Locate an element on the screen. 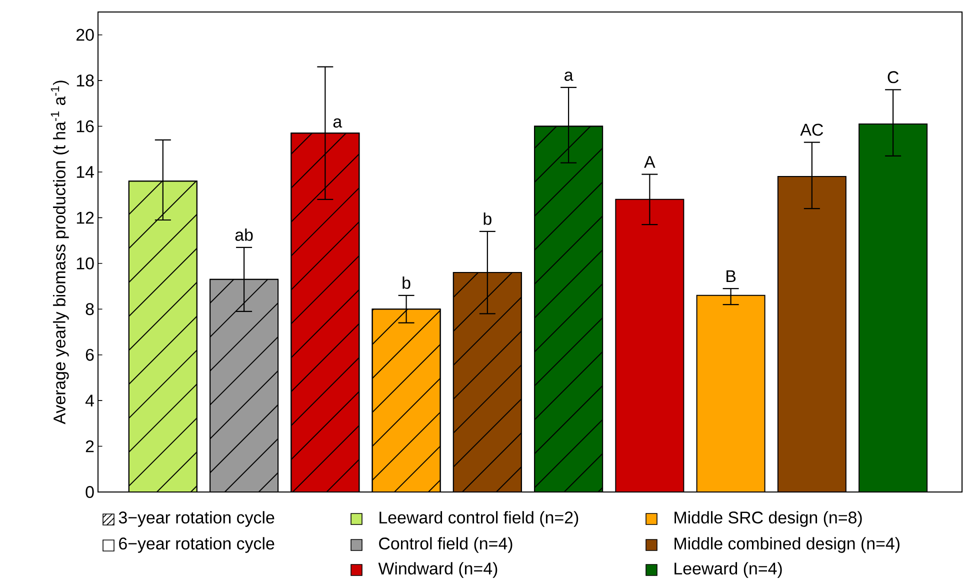  y-tick-label: 6 is located at coordinates (90, 354).